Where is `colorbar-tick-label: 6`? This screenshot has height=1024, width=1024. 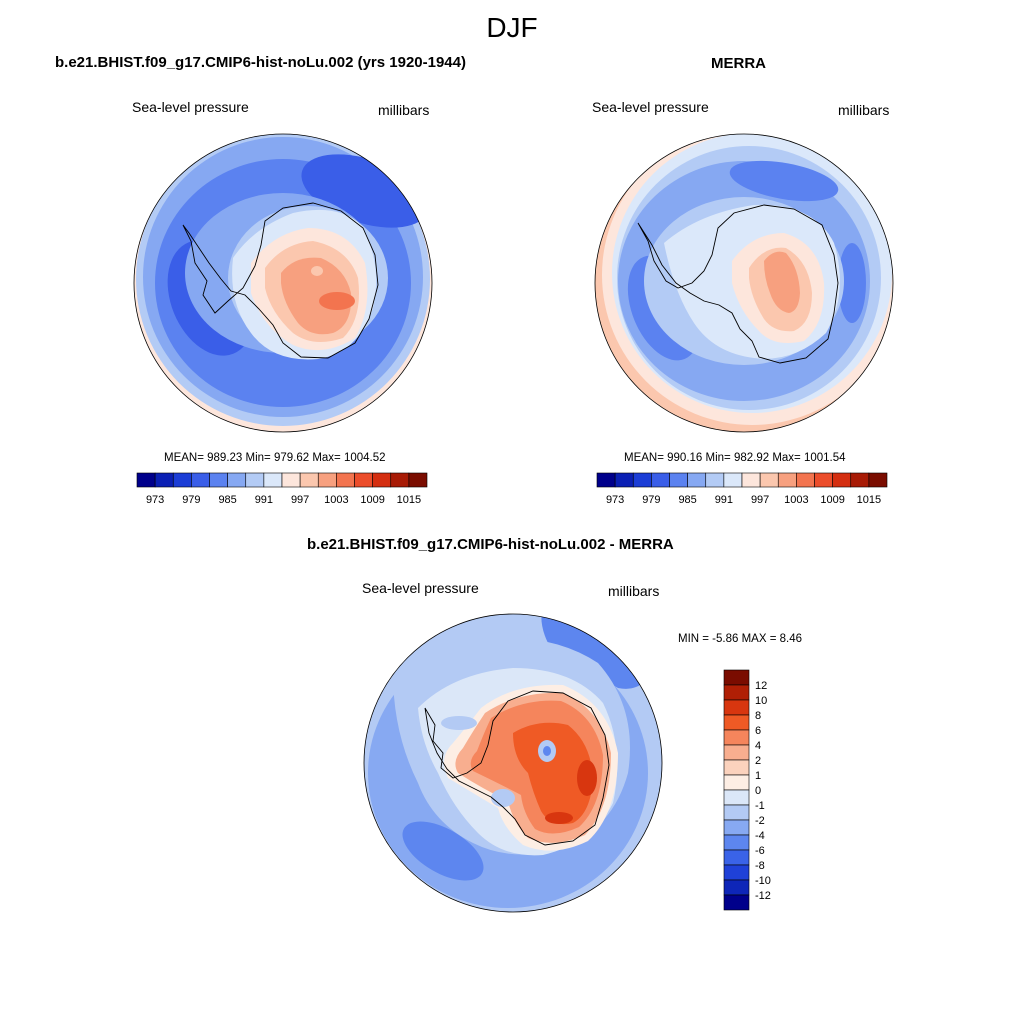 colorbar-tick-label: 6 is located at coordinates (758, 731).